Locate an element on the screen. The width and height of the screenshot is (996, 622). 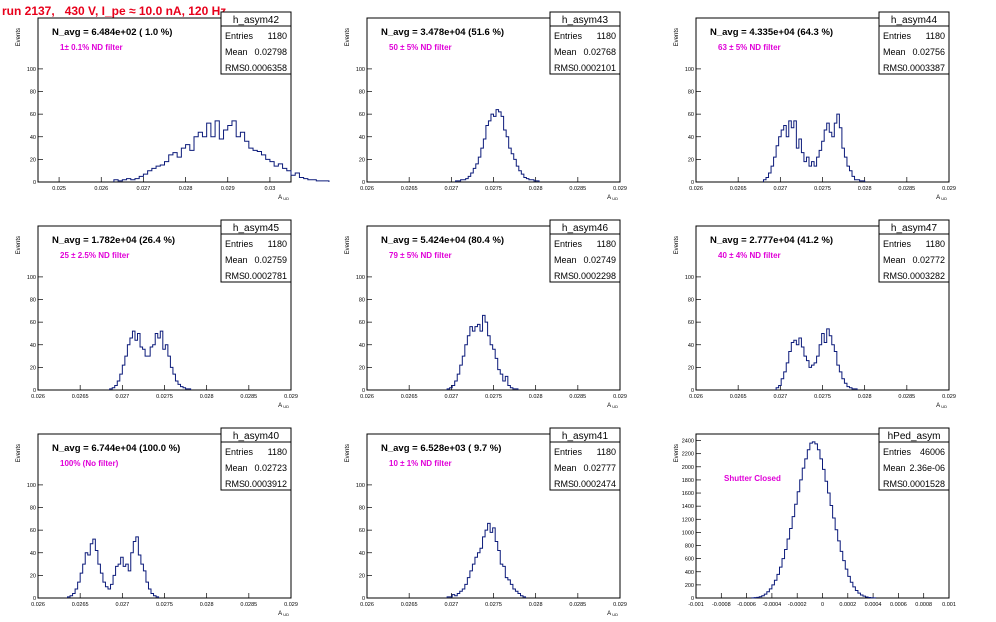
x-tick-label: 0.03 is located at coordinates (270, 189).